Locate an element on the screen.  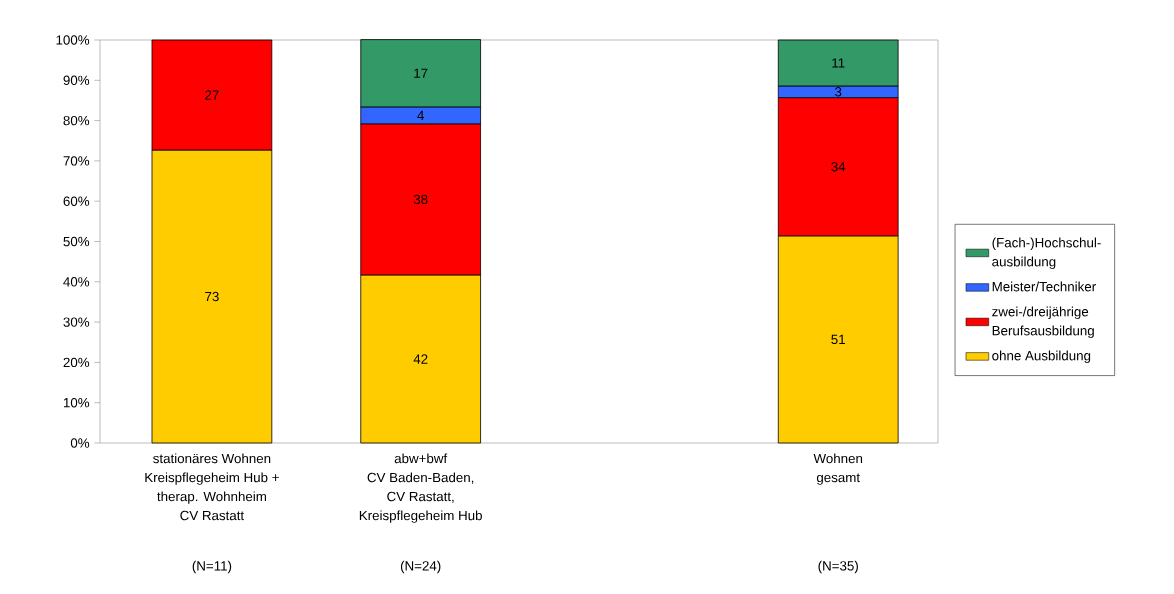
legend-label: (Fach-)Hochschul- ausbildung is located at coordinates (1046, 253).